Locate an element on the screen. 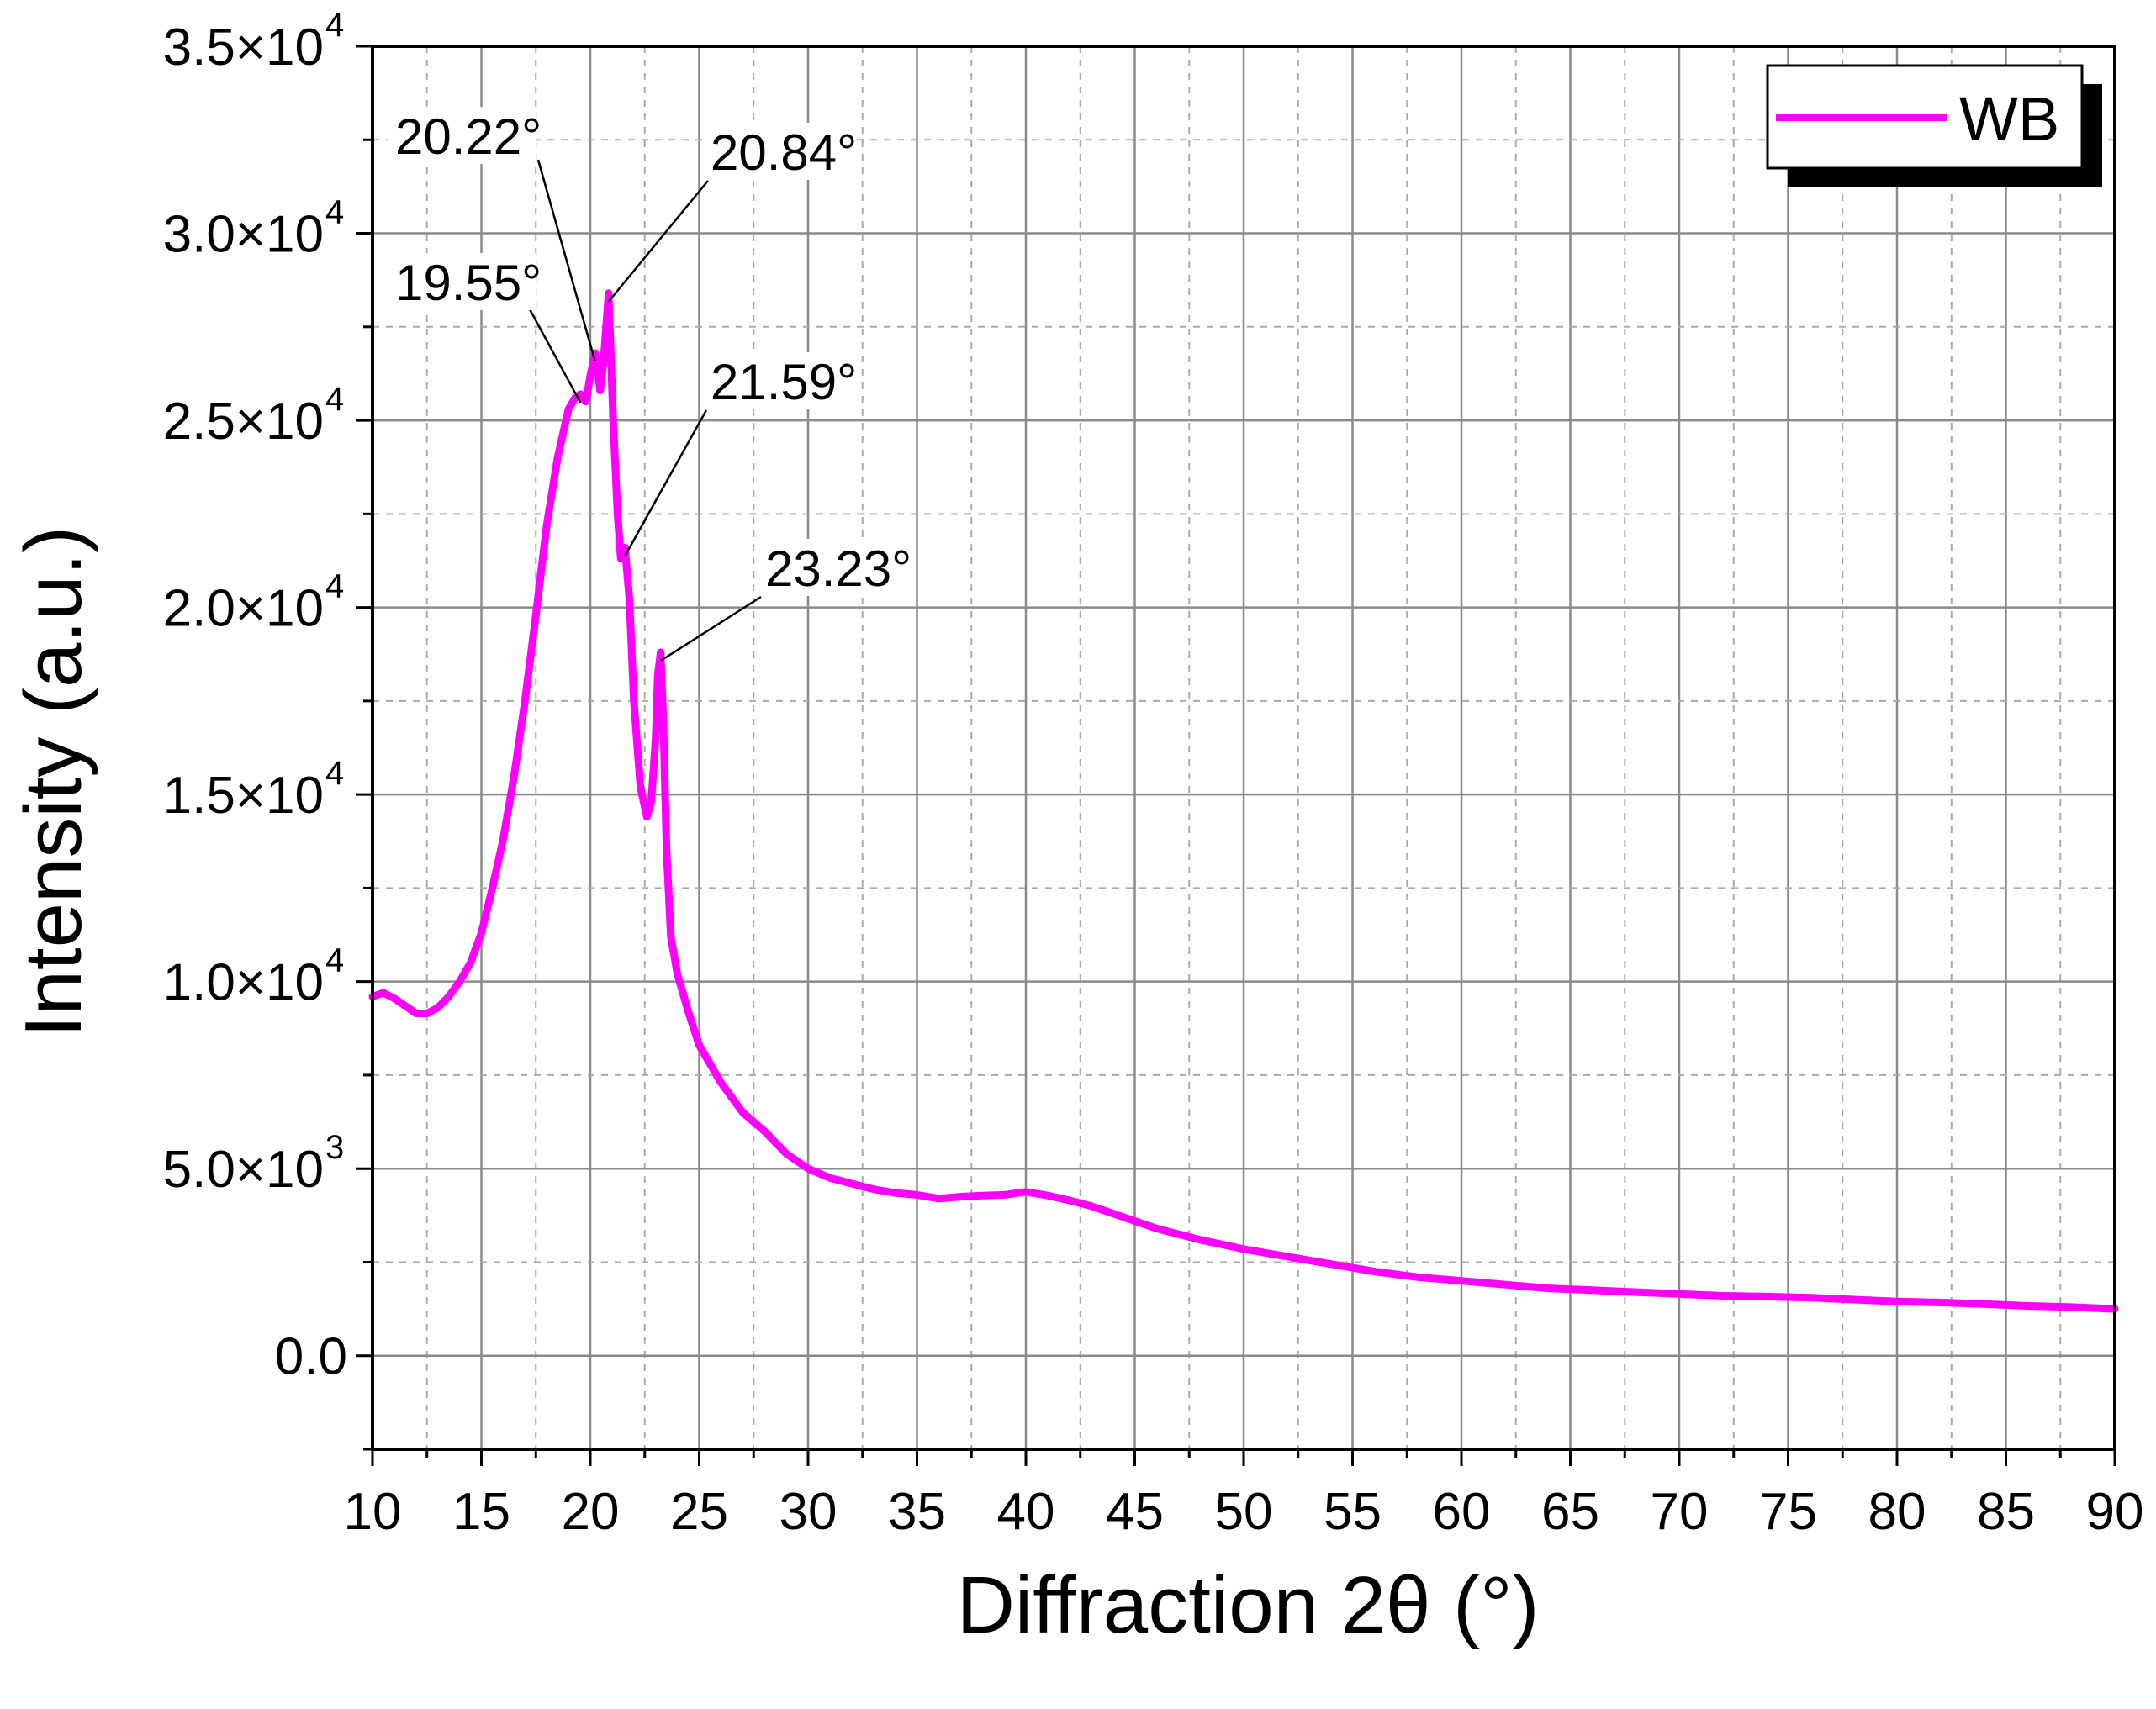 The height and width of the screenshot is (1709, 2156). x-tick-label: 35 is located at coordinates (917, 1512).